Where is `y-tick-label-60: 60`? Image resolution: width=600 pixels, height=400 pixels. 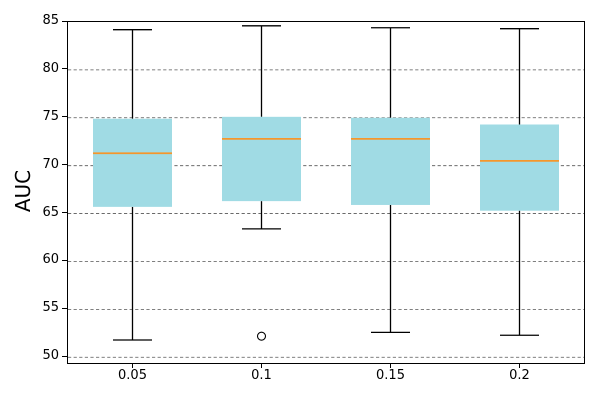 y-tick-label-60: 60 is located at coordinates (50, 260).